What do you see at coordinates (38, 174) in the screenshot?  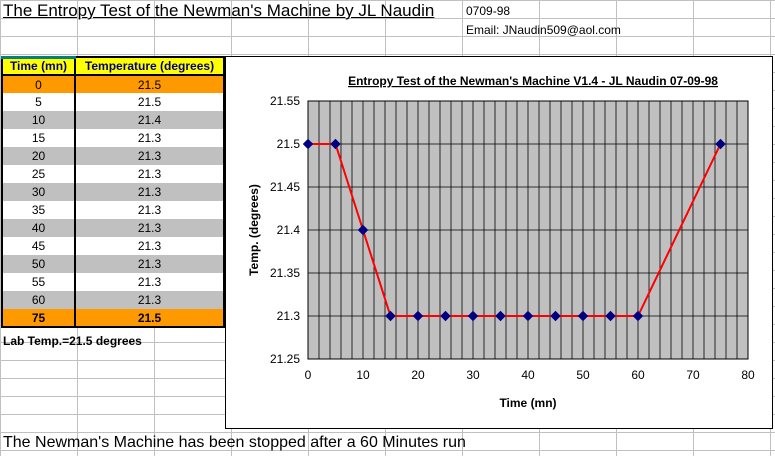 I see `time-cell: 25` at bounding box center [38, 174].